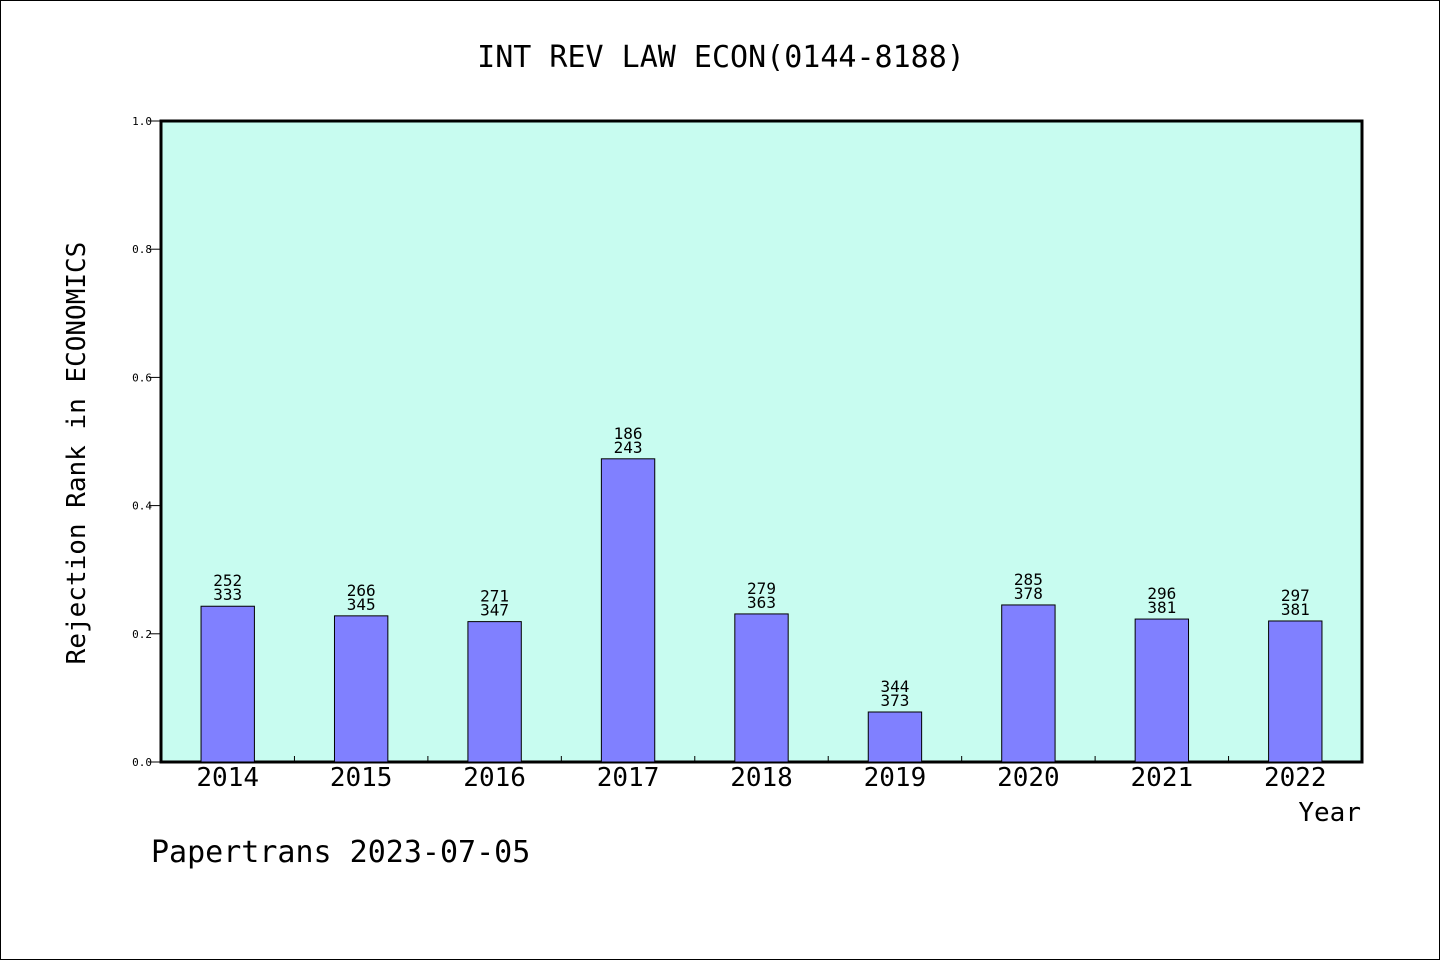  Describe the element at coordinates (1028, 593) in the screenshot. I see `bar-label-bottom: 378` at that location.